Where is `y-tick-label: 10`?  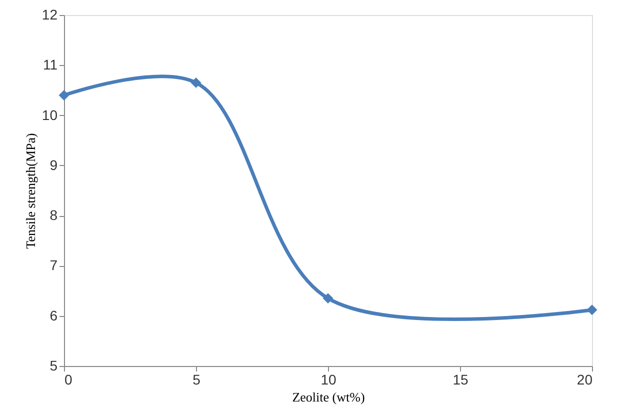
y-tick-label: 10 is located at coordinates (50, 114).